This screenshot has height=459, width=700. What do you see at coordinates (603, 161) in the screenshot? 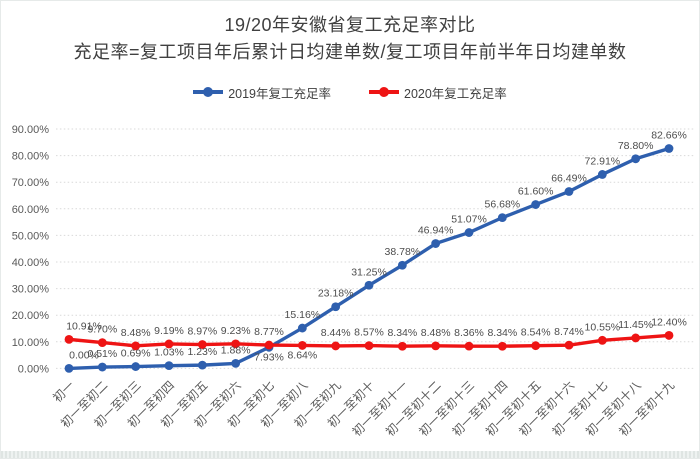
I see `data-point-label: 72.91%` at bounding box center [603, 161].